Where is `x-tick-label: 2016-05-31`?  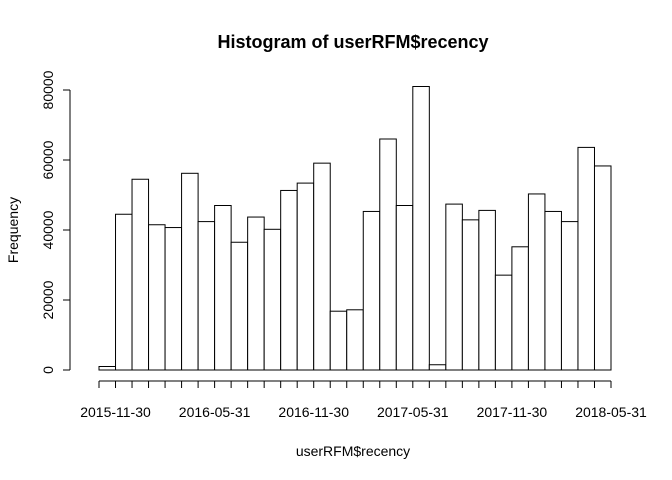 x-tick-label: 2016-05-31 is located at coordinates (215, 412).